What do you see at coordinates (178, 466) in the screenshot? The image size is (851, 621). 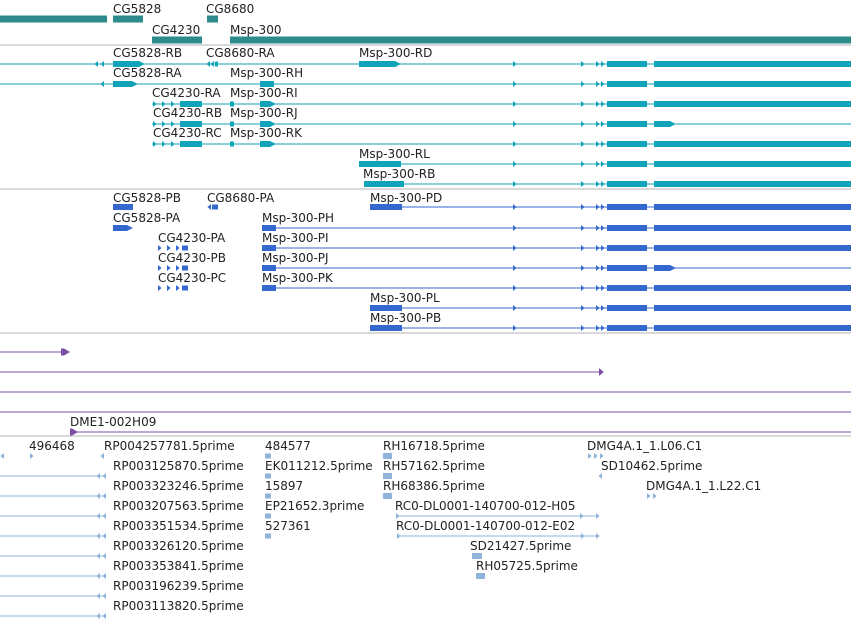 I see `est-label-rp003125870-5prime: RP003125870.5prime` at bounding box center [178, 466].